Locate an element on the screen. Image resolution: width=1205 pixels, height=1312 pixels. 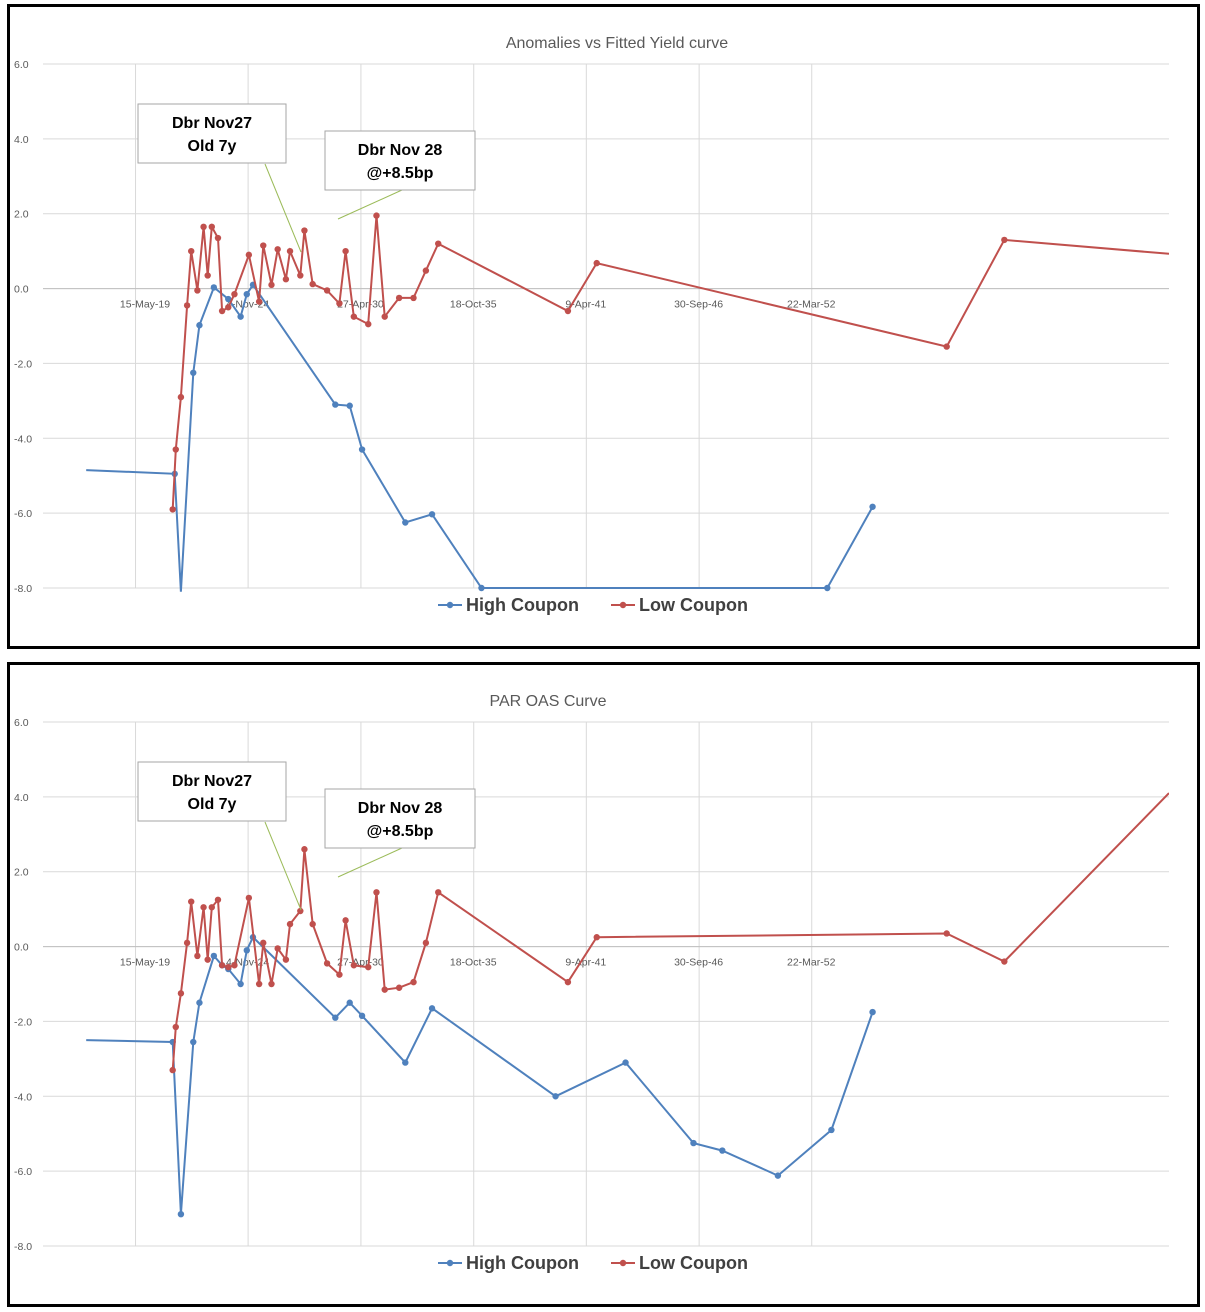
x-tick-label: 27-Apr-30 is located at coordinates (360, 963).